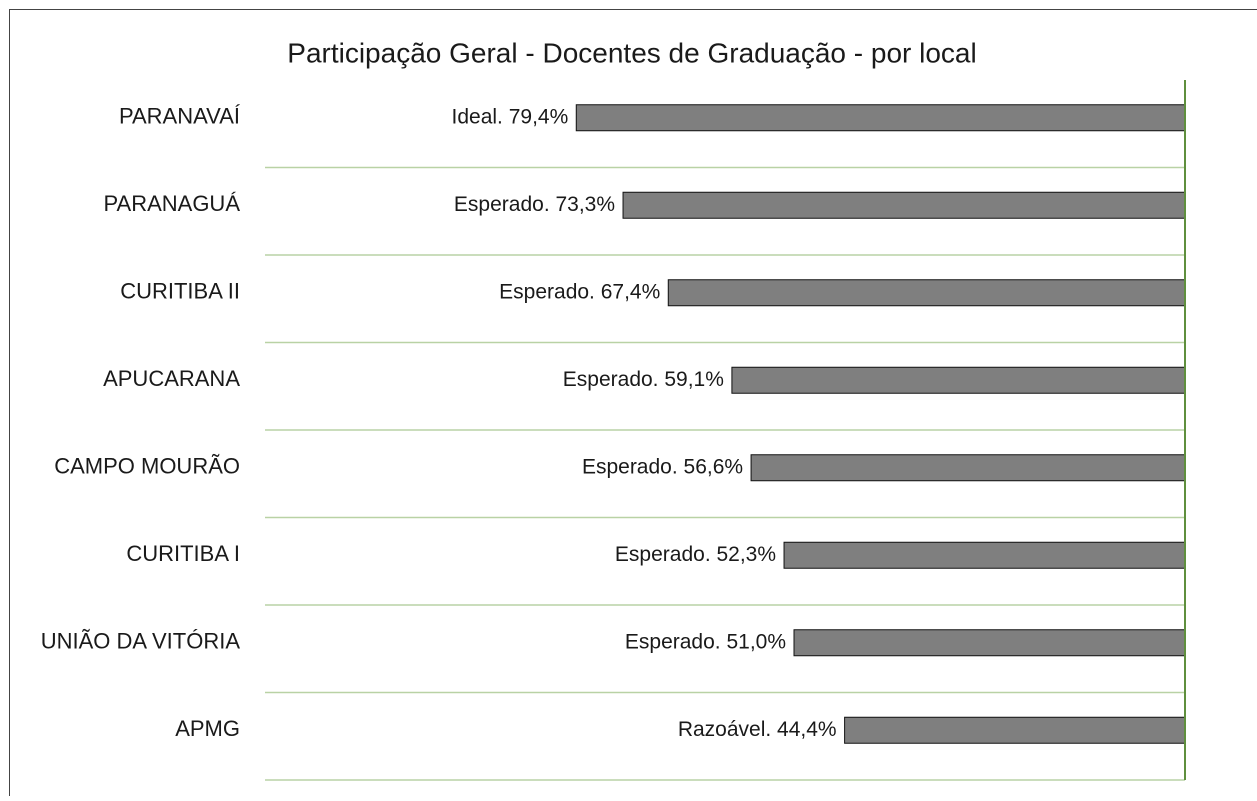  What do you see at coordinates (534, 204) in the screenshot?
I see `data-label: Esperado. 73,3%` at bounding box center [534, 204].